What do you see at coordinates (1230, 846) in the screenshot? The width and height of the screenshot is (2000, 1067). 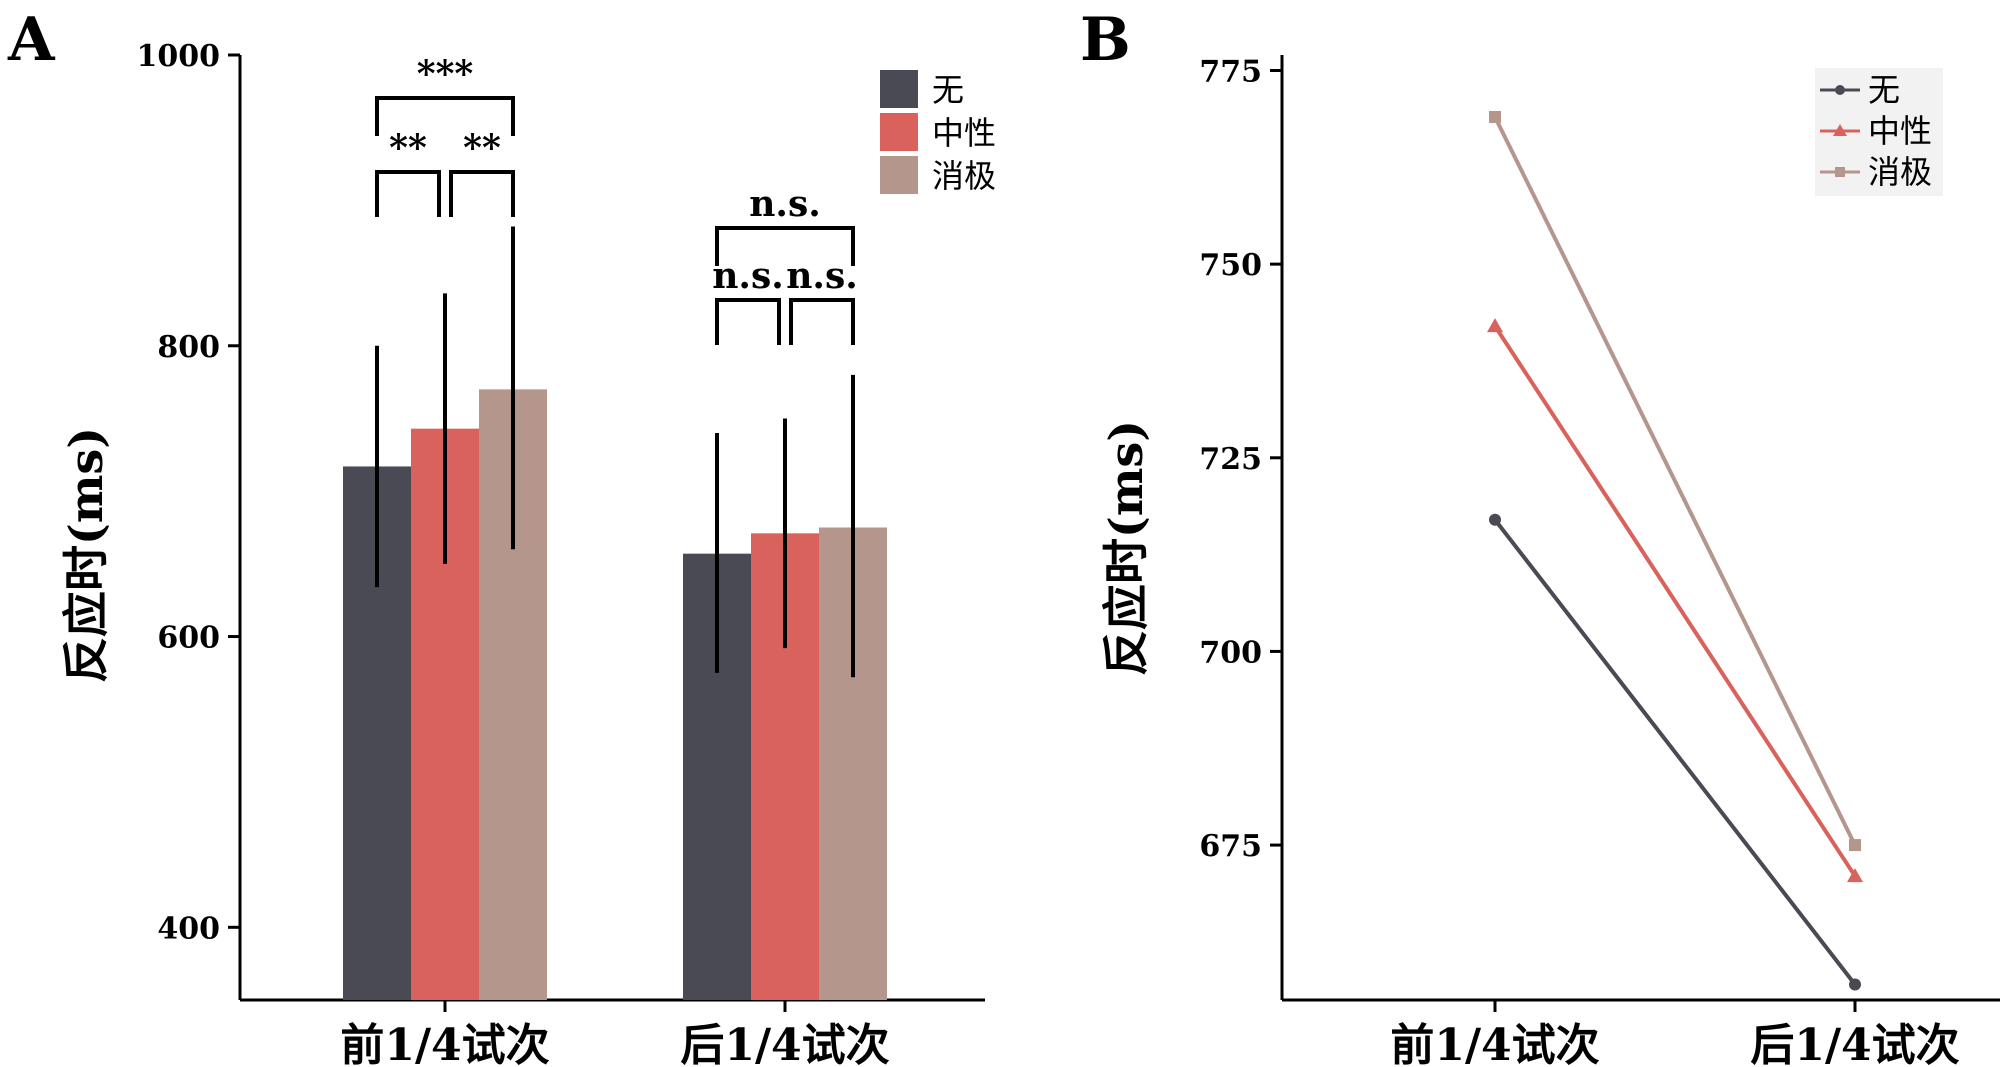 I see `y-tick-label: 675` at bounding box center [1230, 846].